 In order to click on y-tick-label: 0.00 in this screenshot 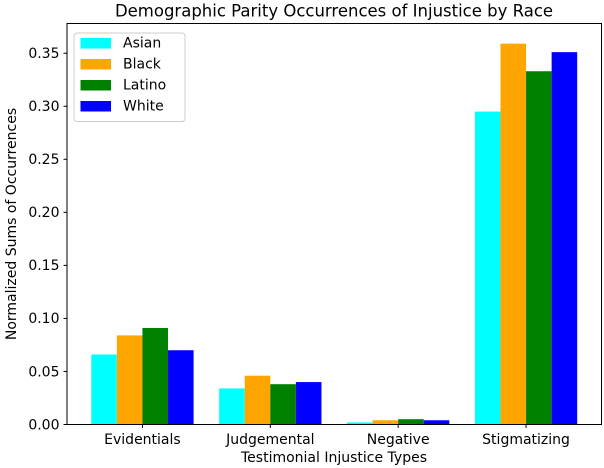, I will do `click(43, 425)`.